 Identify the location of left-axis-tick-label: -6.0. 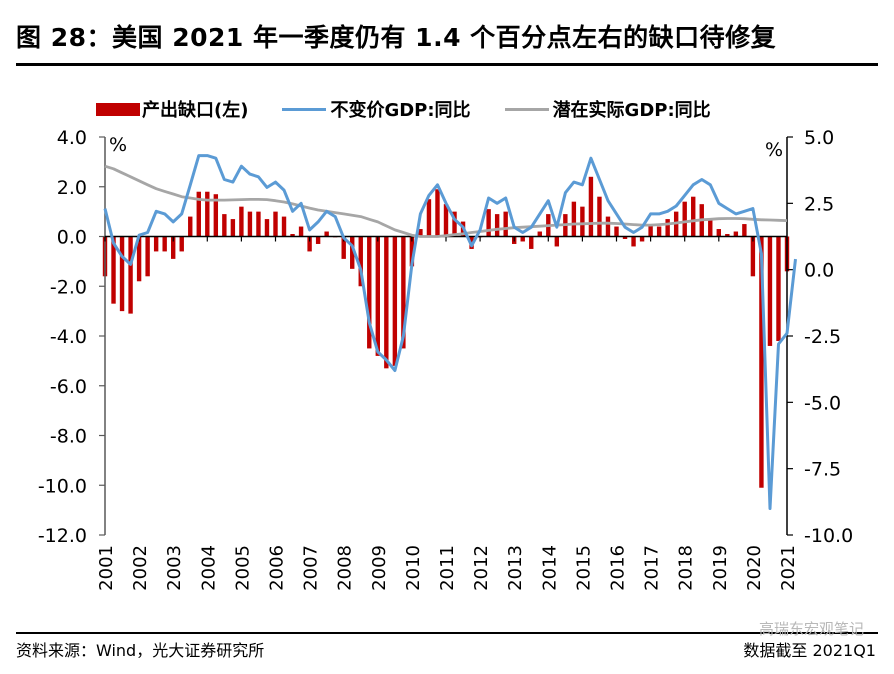
(68, 387).